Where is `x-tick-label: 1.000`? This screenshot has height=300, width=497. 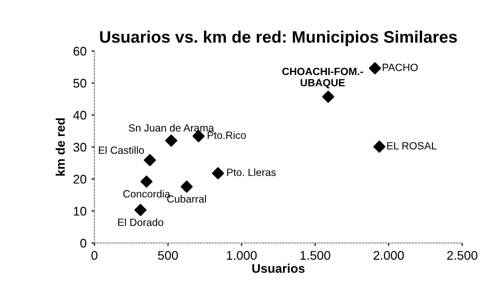 x-tick-label: 1.000 is located at coordinates (241, 255).